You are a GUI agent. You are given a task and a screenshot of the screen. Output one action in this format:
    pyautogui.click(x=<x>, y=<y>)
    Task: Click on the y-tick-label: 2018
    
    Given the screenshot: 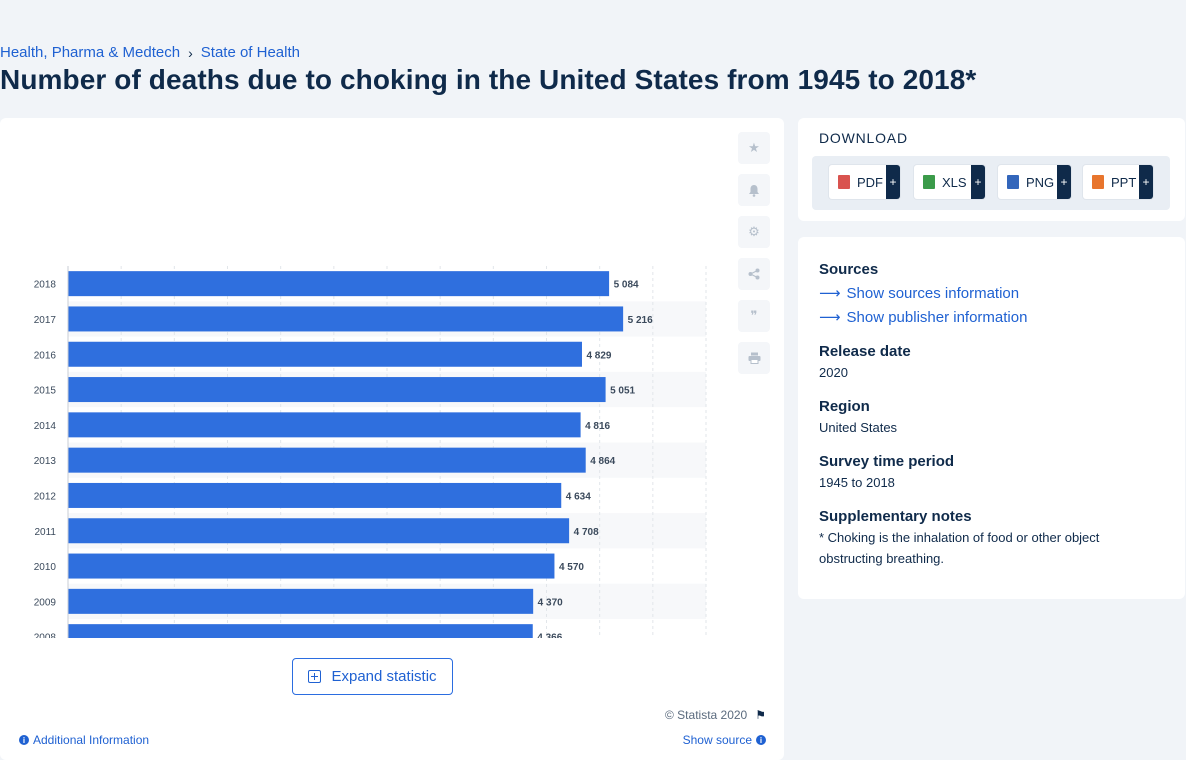 What is the action you would take?
    pyautogui.click(x=45, y=285)
    